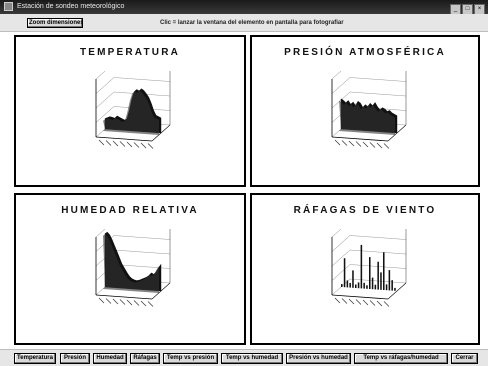  I want to click on minimize-icon: _, so click(455, 9).